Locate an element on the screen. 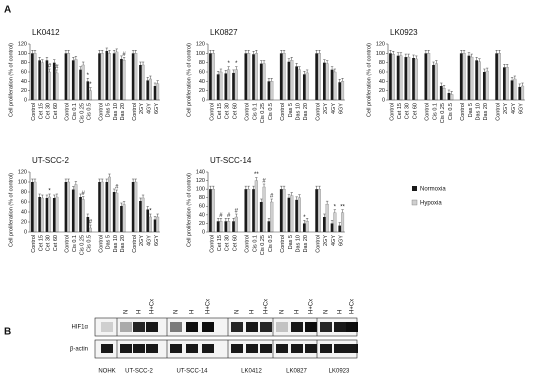 The width and height of the screenshot is (550, 378). panel-label: B is located at coordinates (7, 332).